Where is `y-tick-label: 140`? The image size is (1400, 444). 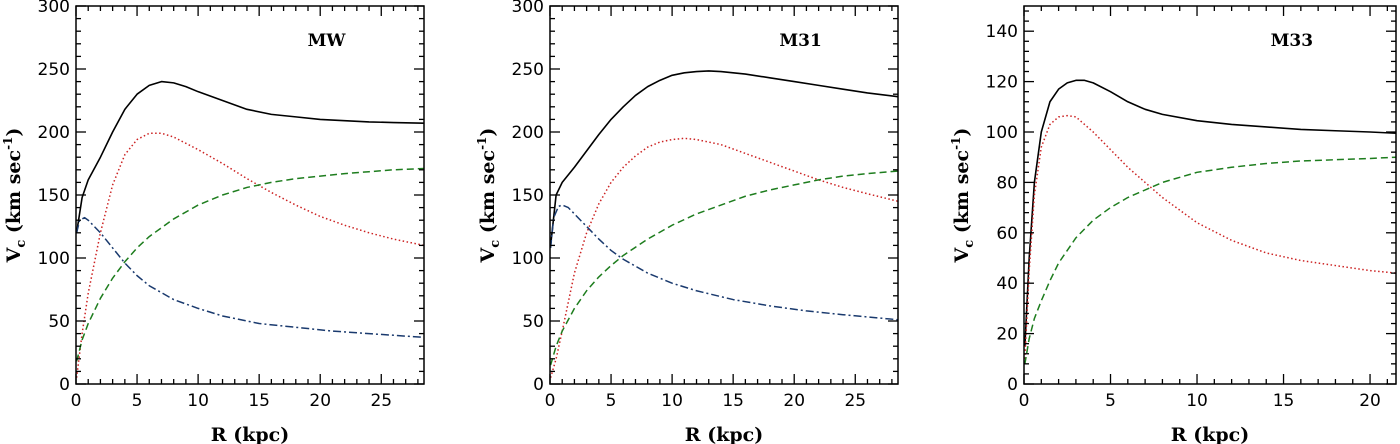 y-tick-label: 140 is located at coordinates (1002, 32).